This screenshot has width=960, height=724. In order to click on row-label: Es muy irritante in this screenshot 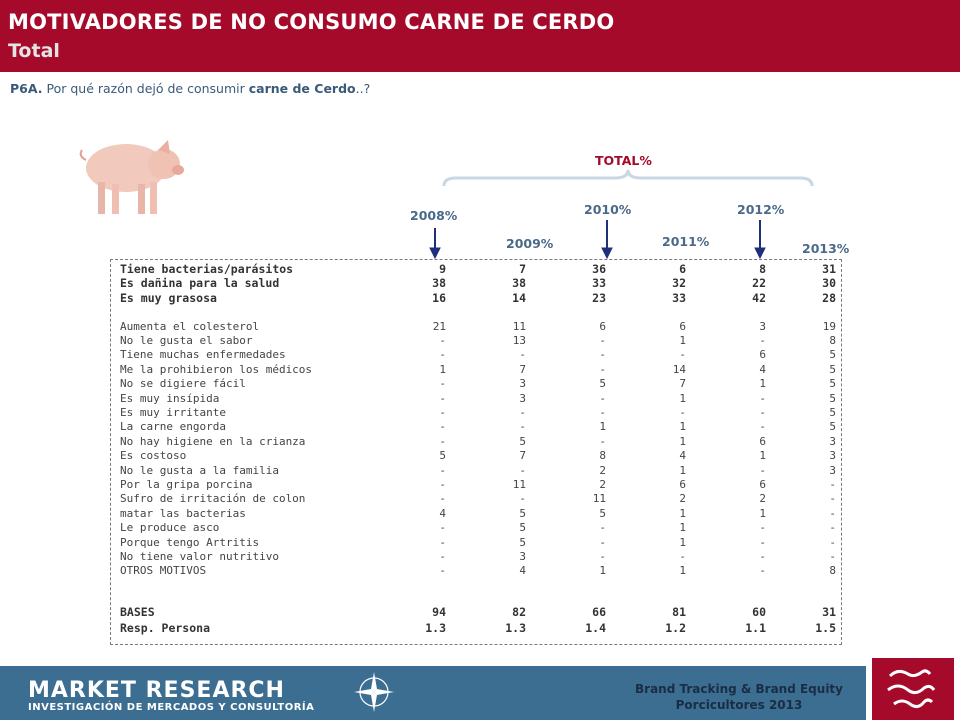, I will do `click(173, 412)`.